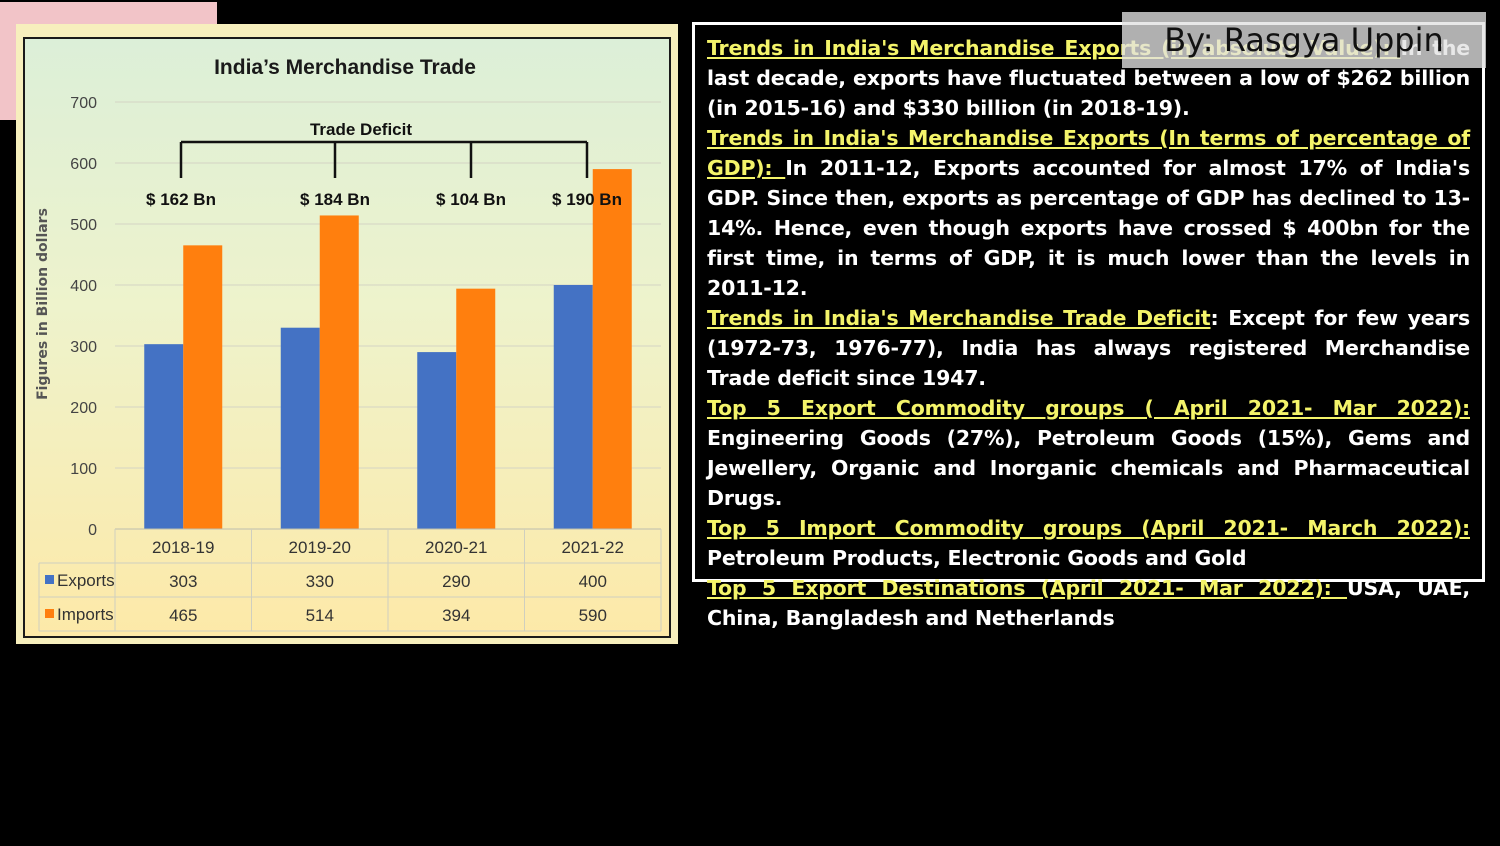 The width and height of the screenshot is (1500, 846). Describe the element at coordinates (85, 614) in the screenshot. I see `legend-label-imports: Imports` at that location.